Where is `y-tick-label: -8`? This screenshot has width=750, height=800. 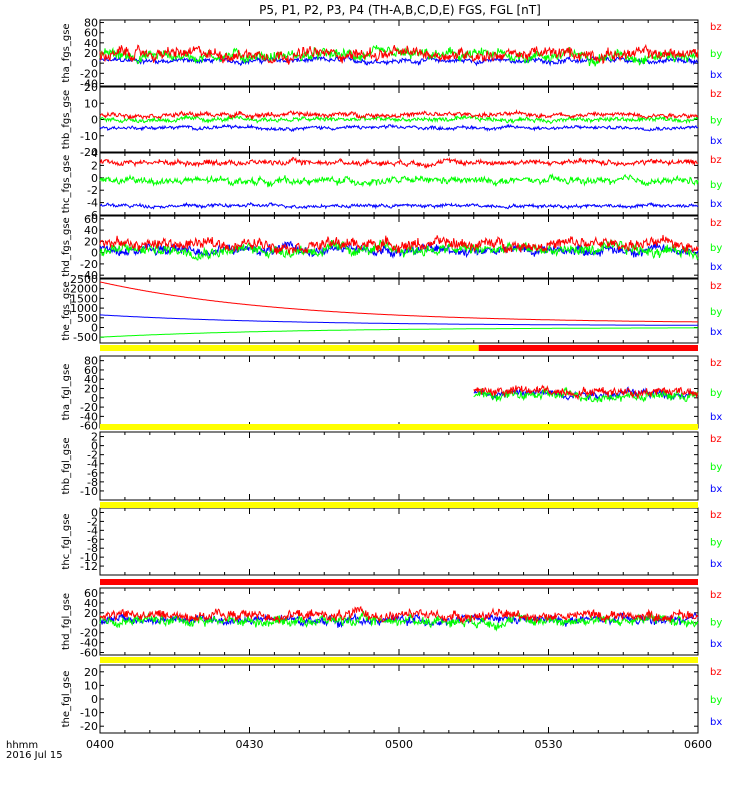 y-tick-label: -8 is located at coordinates (92, 548).